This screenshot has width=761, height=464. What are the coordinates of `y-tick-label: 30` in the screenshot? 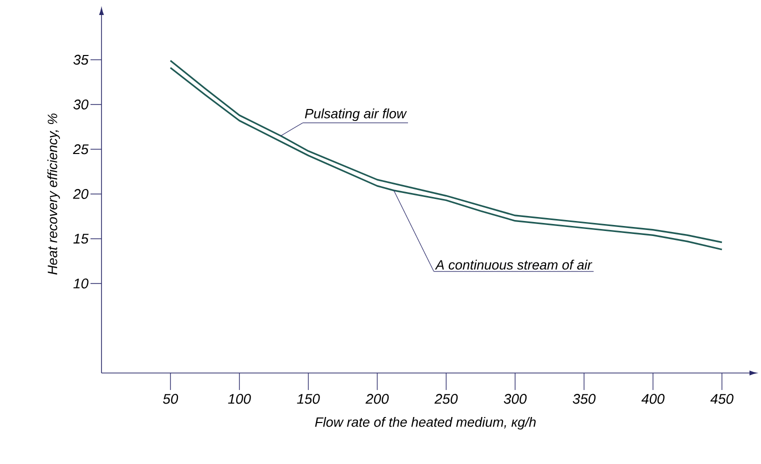 It's located at (80, 105).